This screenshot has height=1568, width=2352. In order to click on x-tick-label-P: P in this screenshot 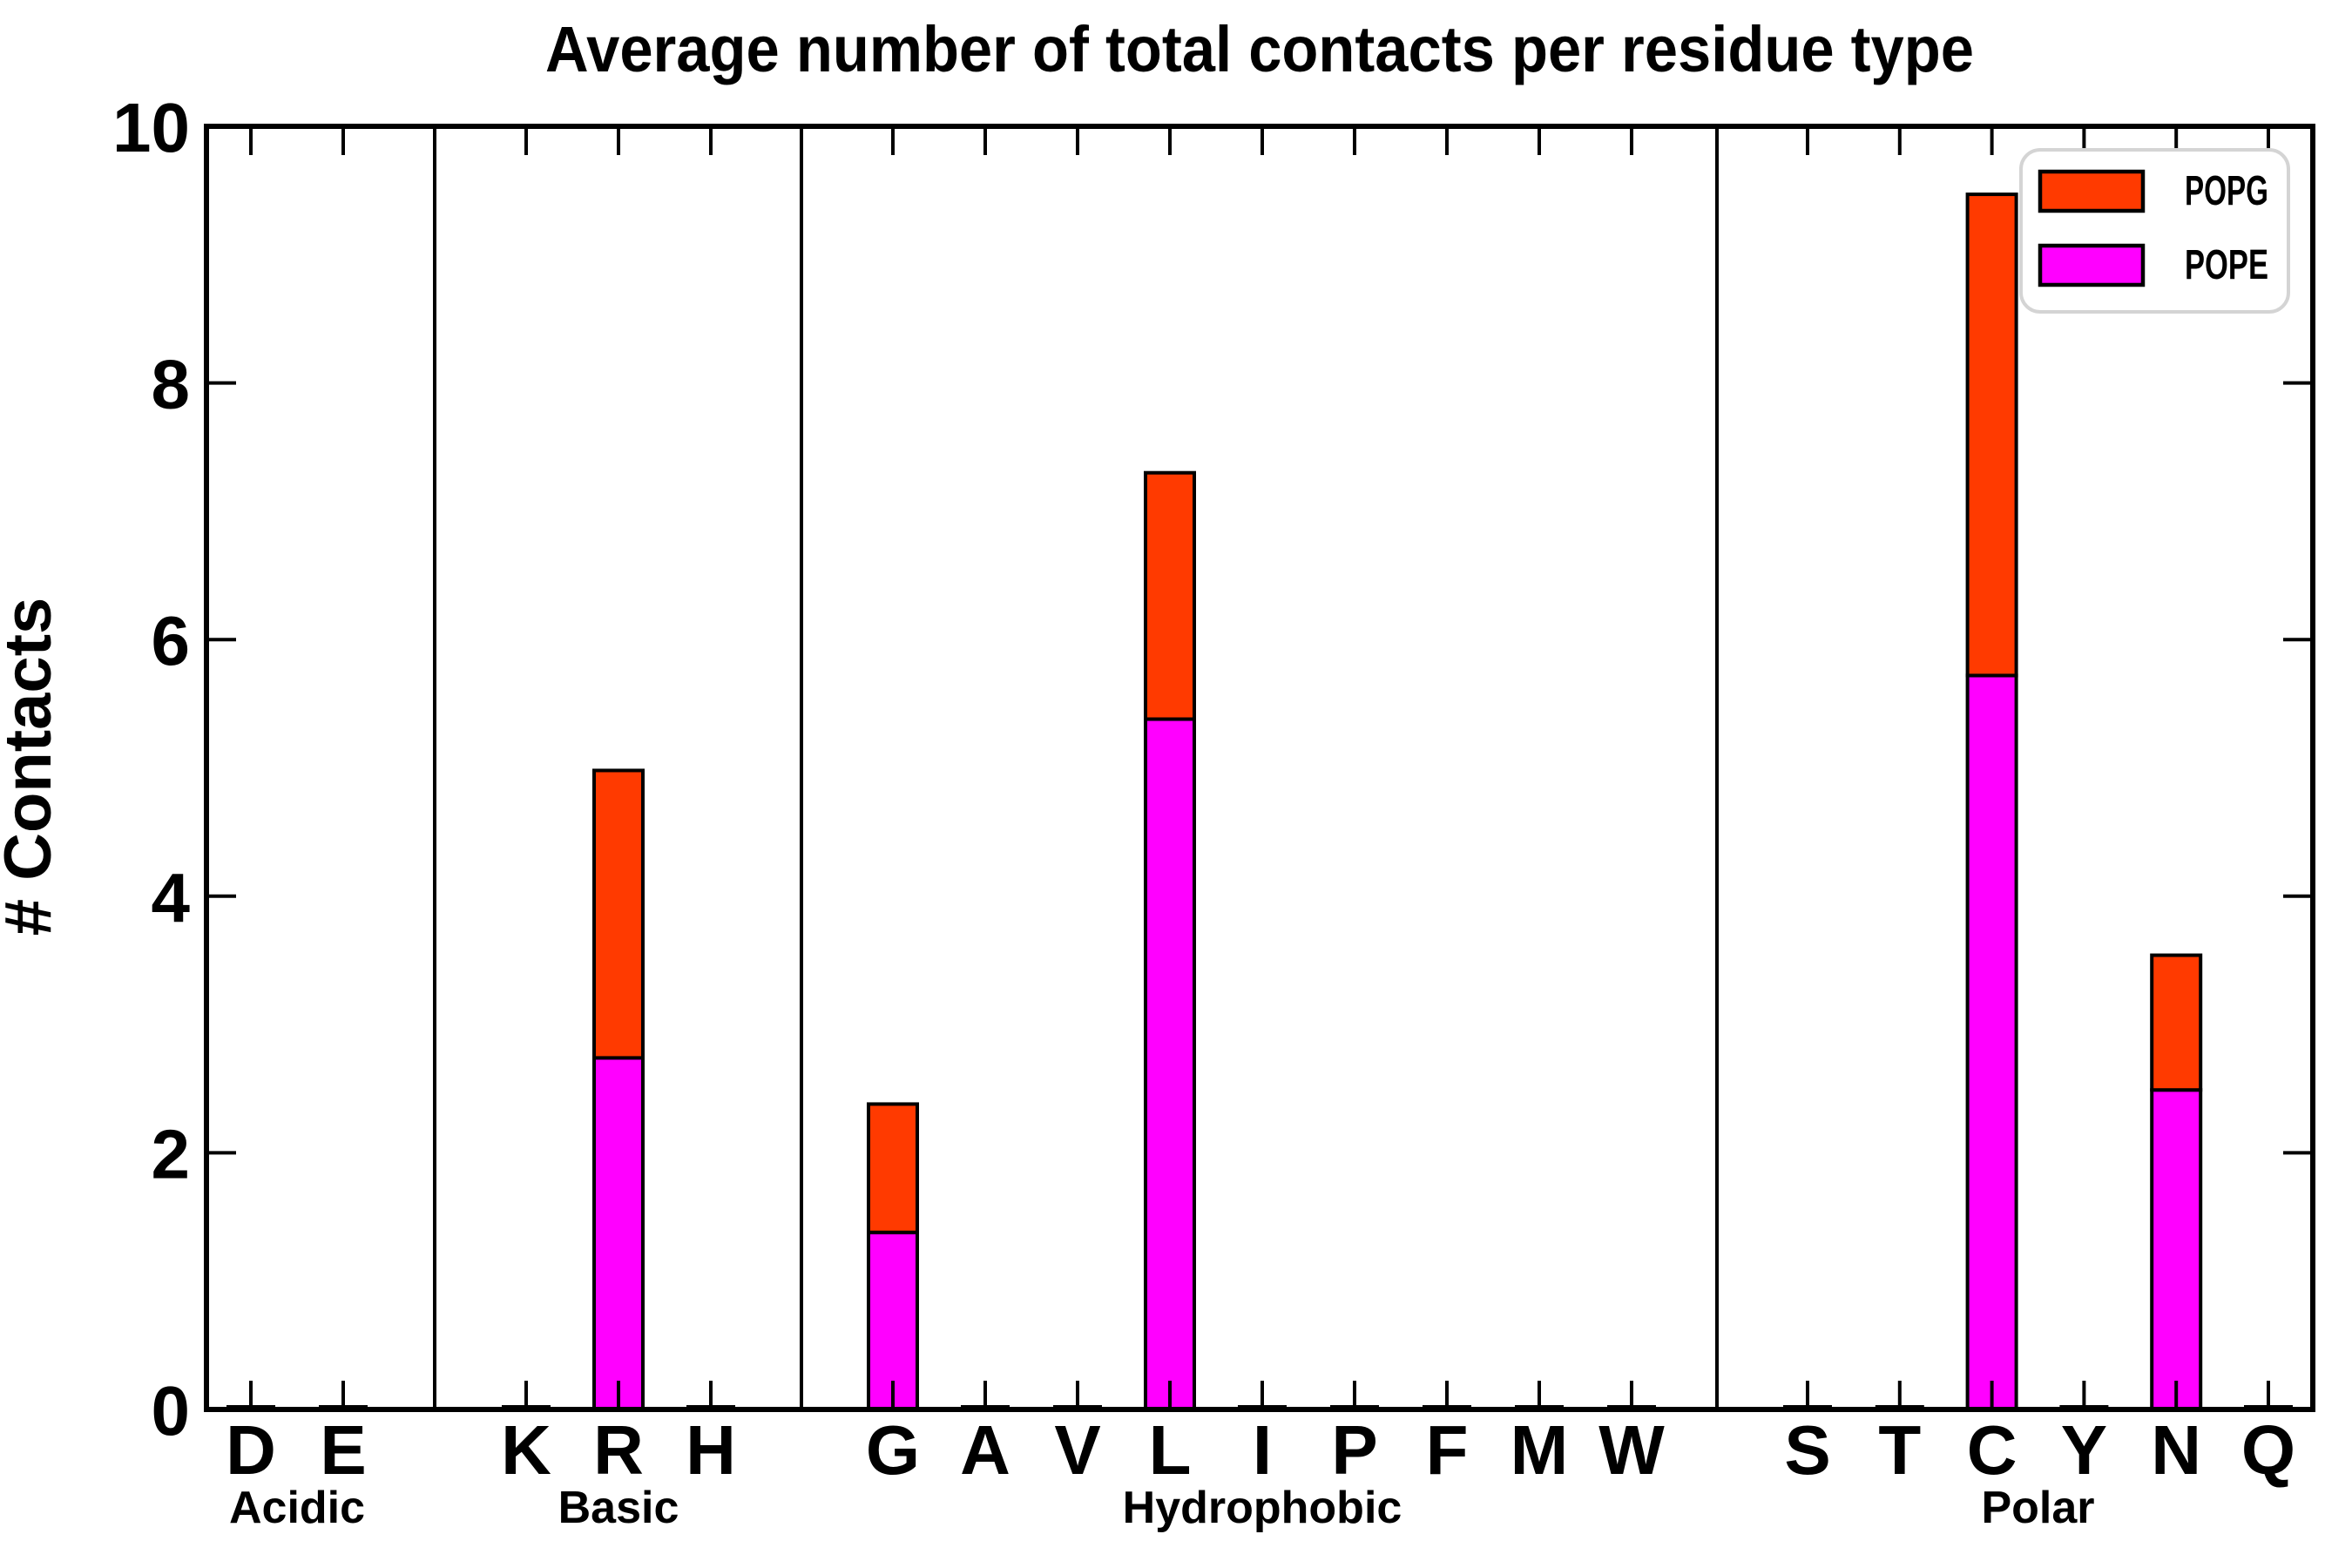, I will do `click(1354, 1450)`.